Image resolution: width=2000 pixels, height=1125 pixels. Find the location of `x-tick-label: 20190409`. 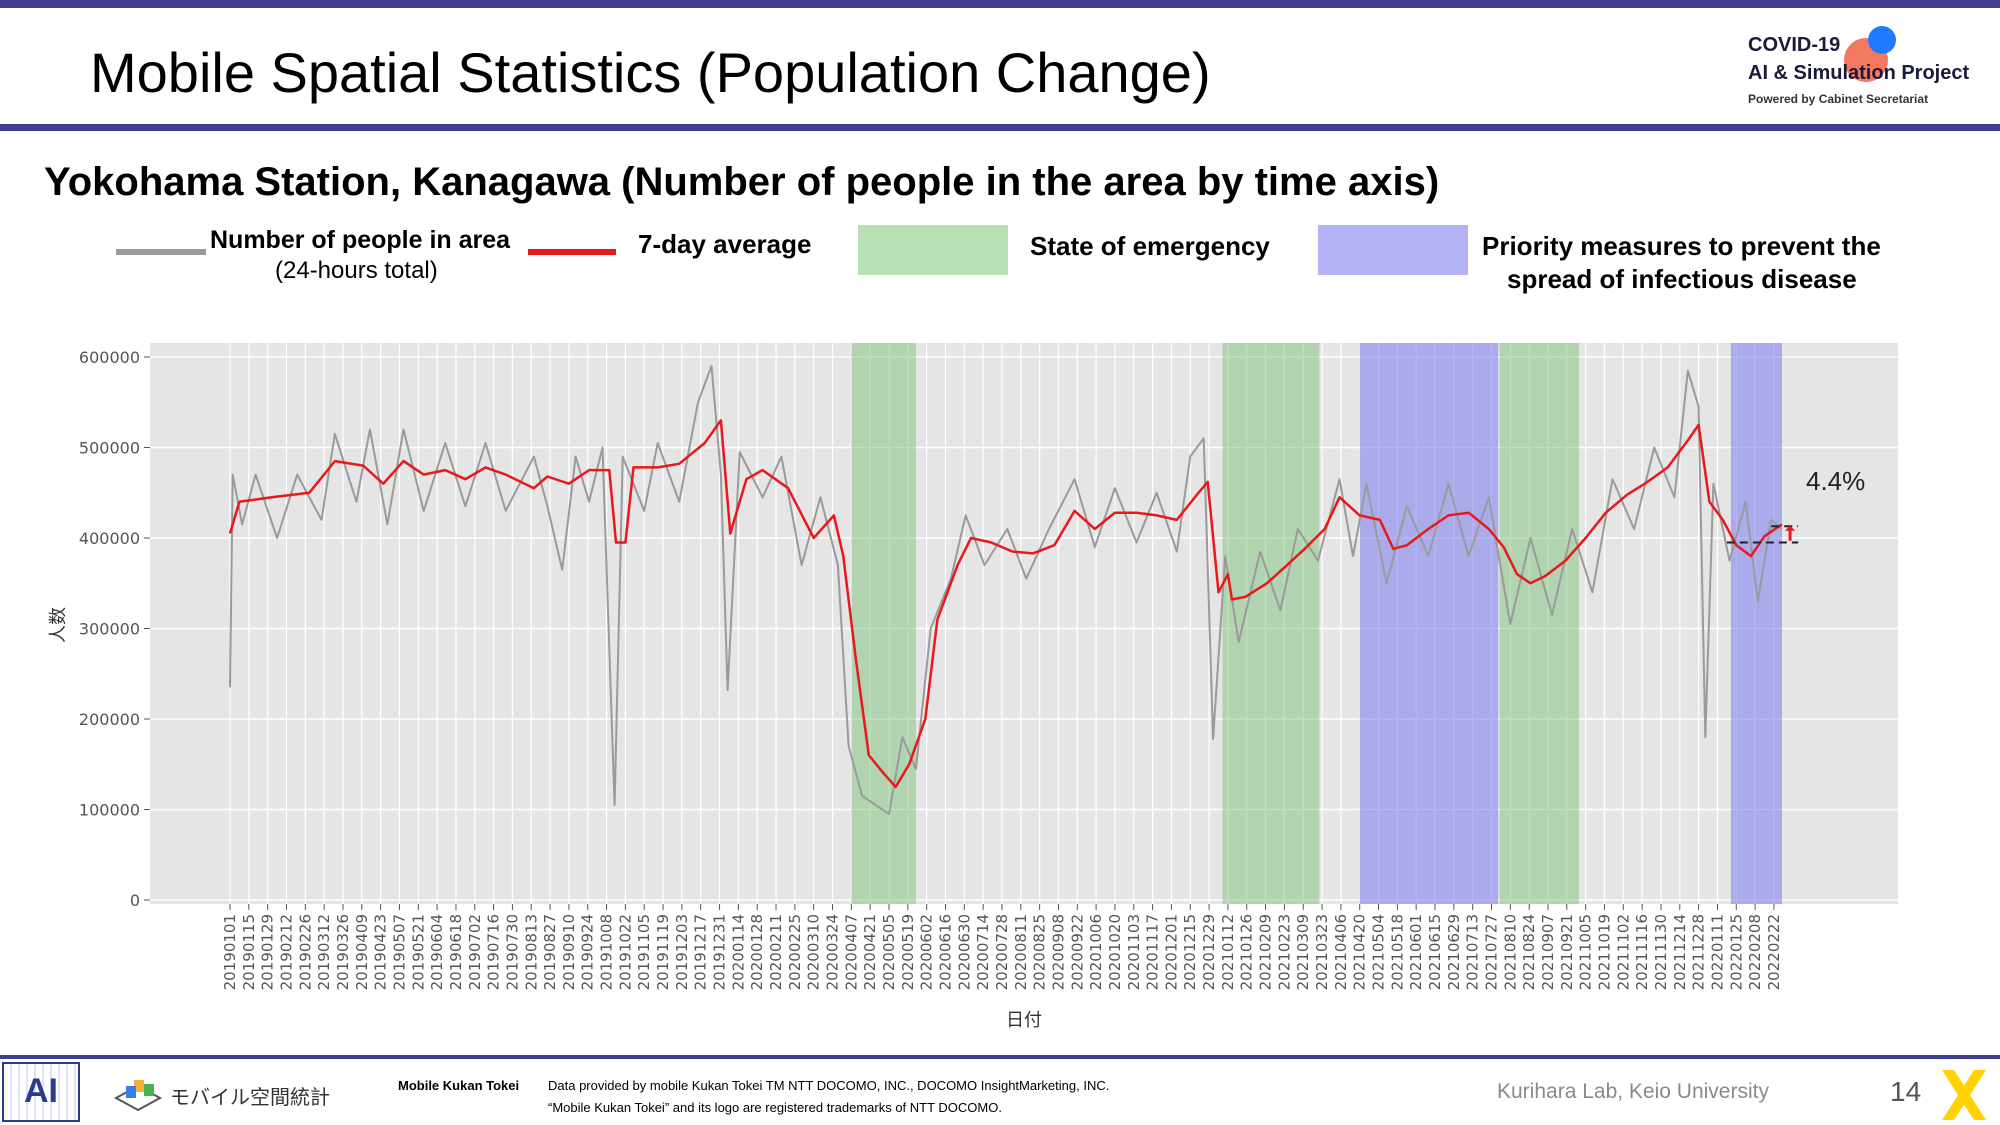

x-tick-label: 20190409 is located at coordinates (362, 952).